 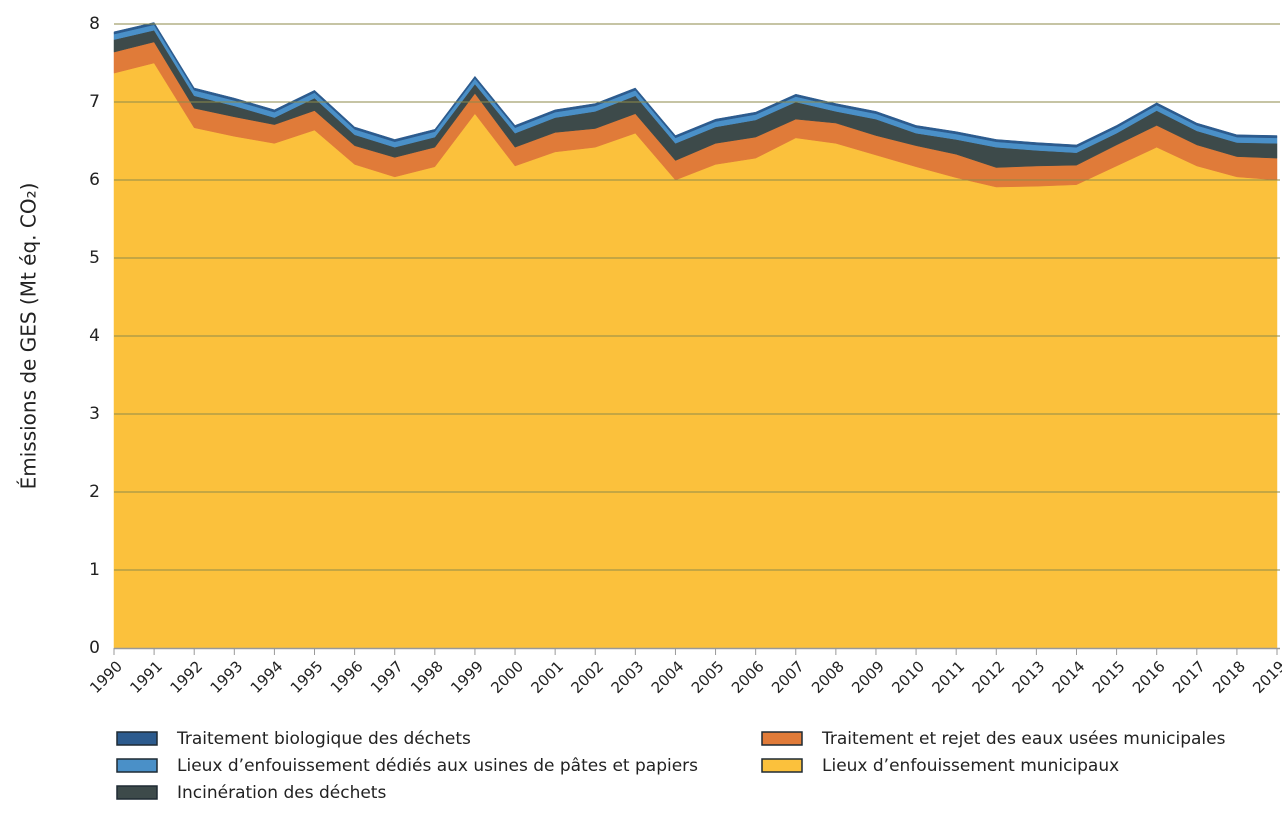 I want to click on x-tick-label: 2019, so click(x=1265, y=677).